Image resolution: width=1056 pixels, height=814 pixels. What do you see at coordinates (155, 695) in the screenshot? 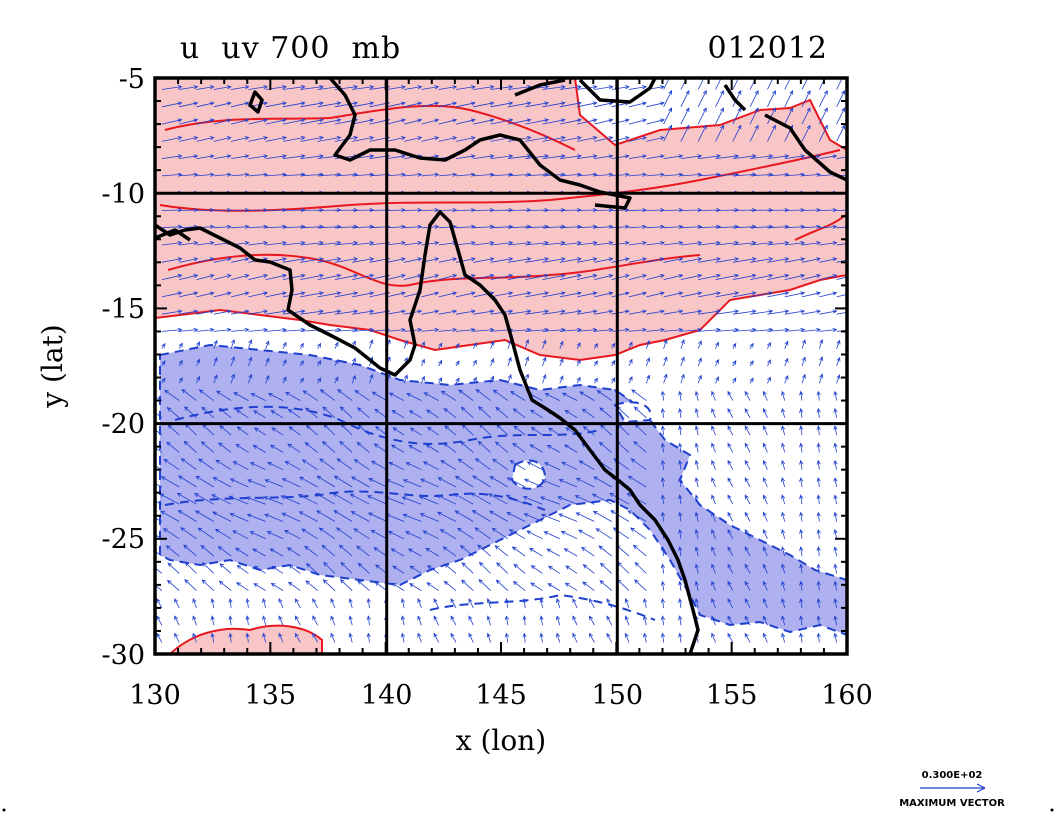
I see `x-tick-label: 130` at bounding box center [155, 695].